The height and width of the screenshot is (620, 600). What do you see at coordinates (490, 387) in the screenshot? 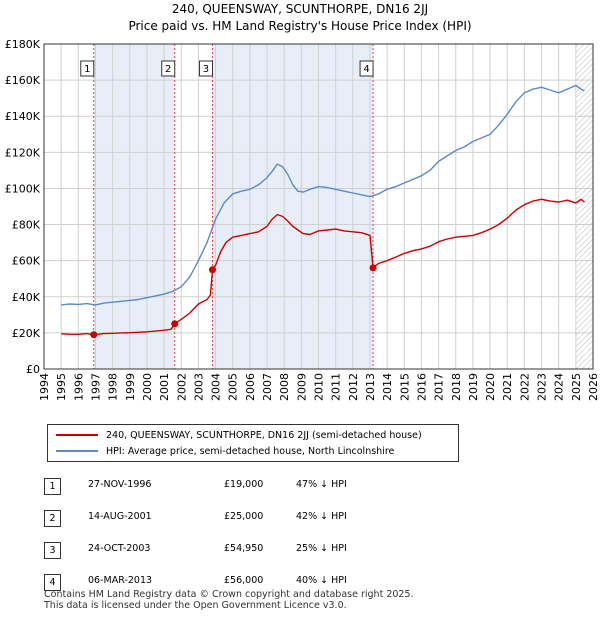
I see `x-tick-label: 2020` at bounding box center [490, 387].